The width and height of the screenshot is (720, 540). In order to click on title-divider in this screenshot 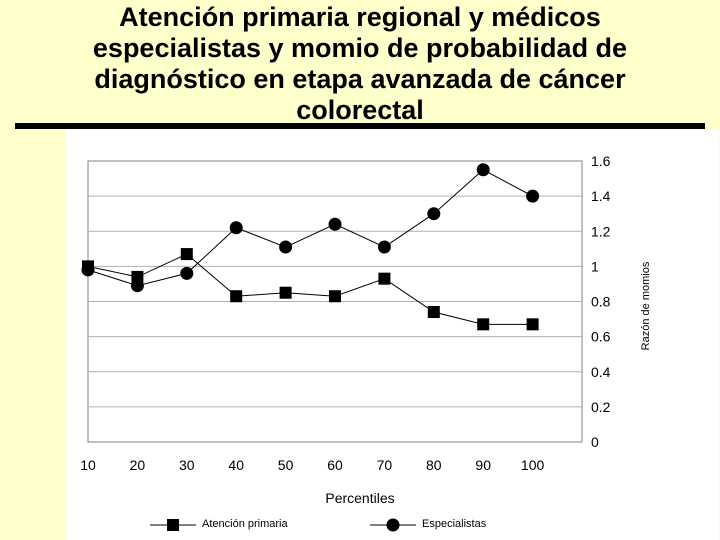, I will do `click(360, 126)`.